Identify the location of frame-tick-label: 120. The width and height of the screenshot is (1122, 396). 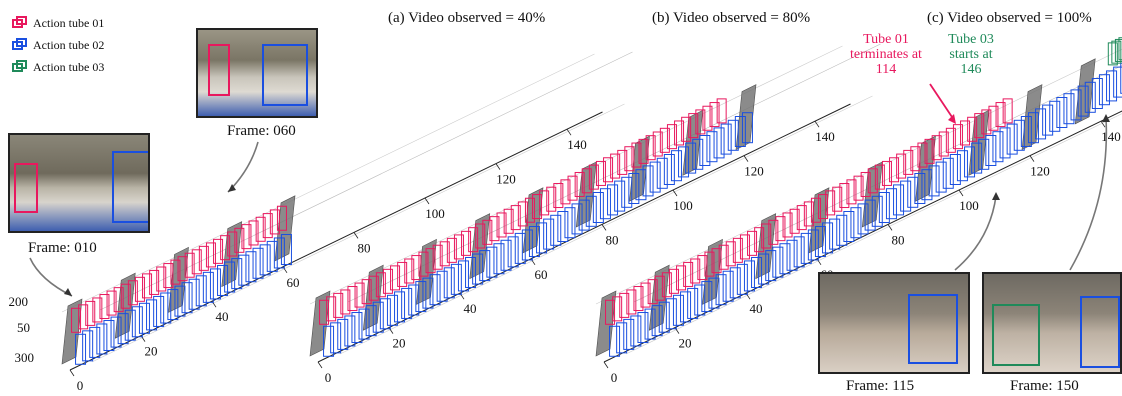
(754, 171).